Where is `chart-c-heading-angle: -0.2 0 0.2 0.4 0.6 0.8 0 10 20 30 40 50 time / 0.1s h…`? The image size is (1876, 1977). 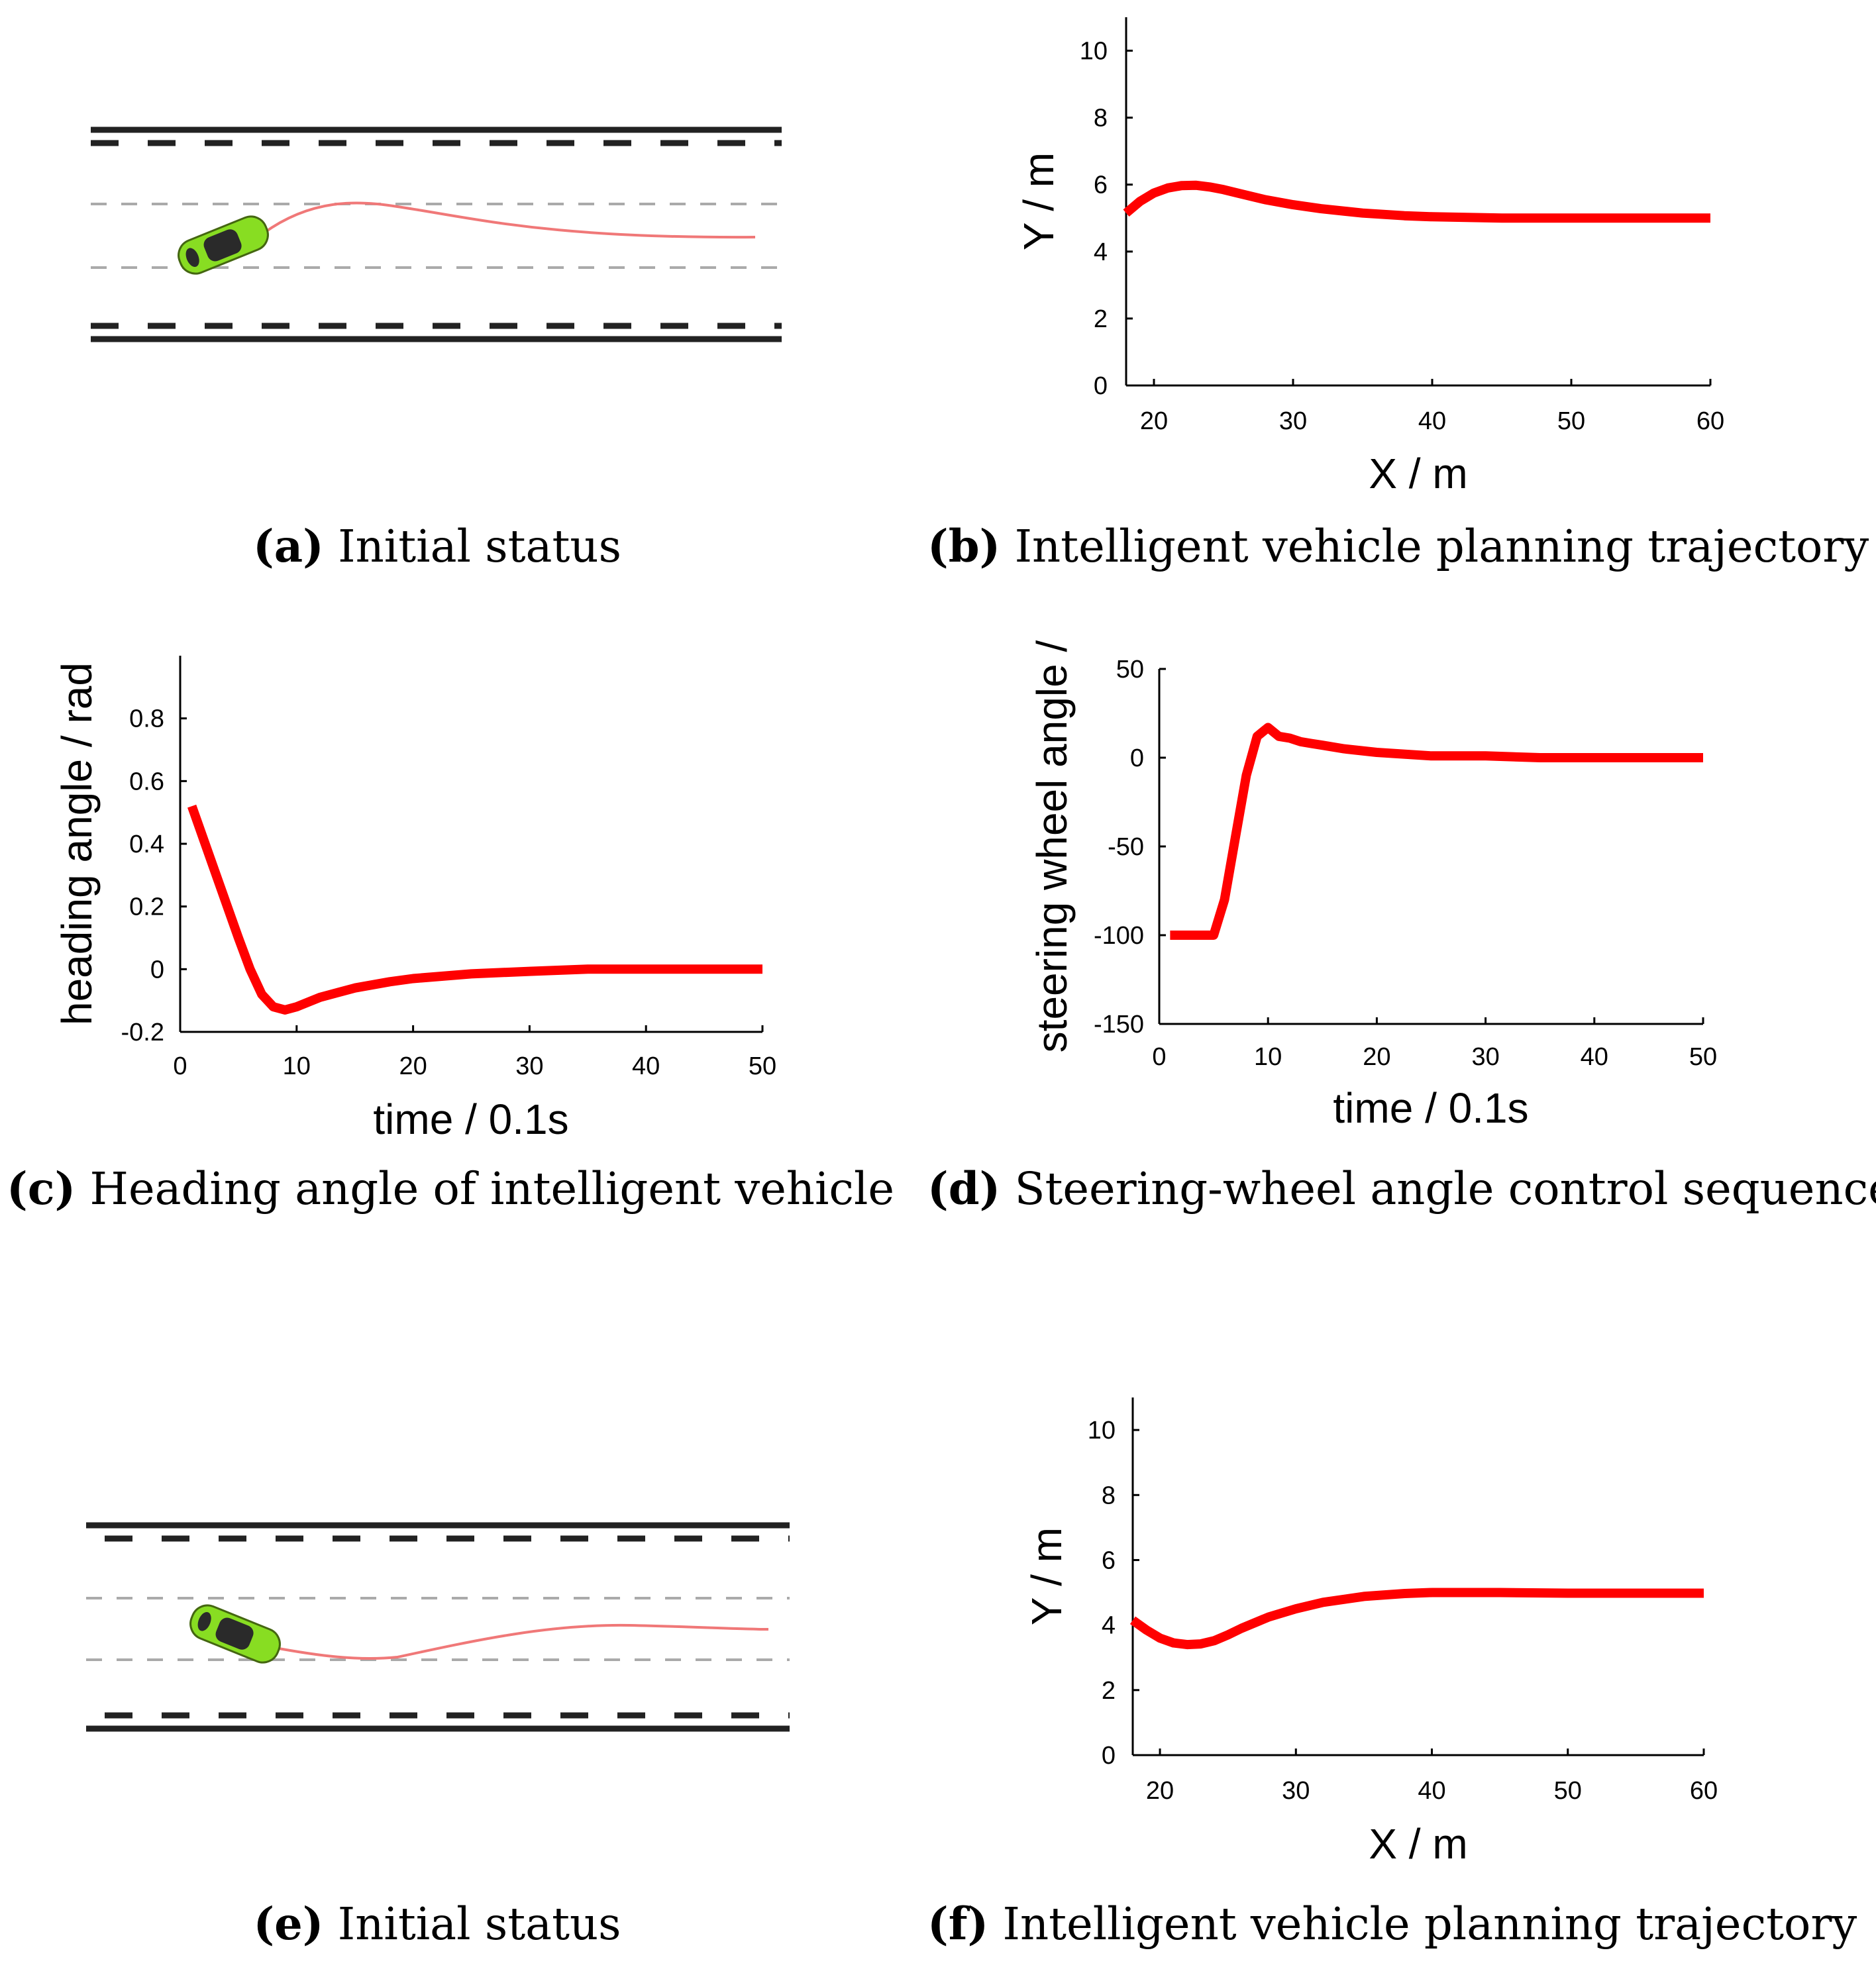
chart-c-heading-angle: -0.2 0 0.2 0.4 0.6 0.8 0 10 20 30 40 50 time / 0.1s h… is located at coordinates (414, 900).